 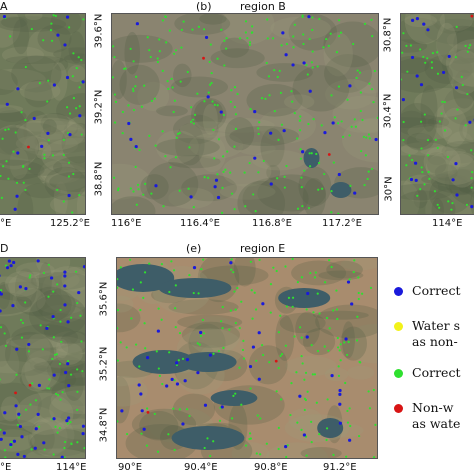 What do you see at coordinates (6, 223) in the screenshot?
I see `panel-a-xtick-1: °E` at bounding box center [6, 223].